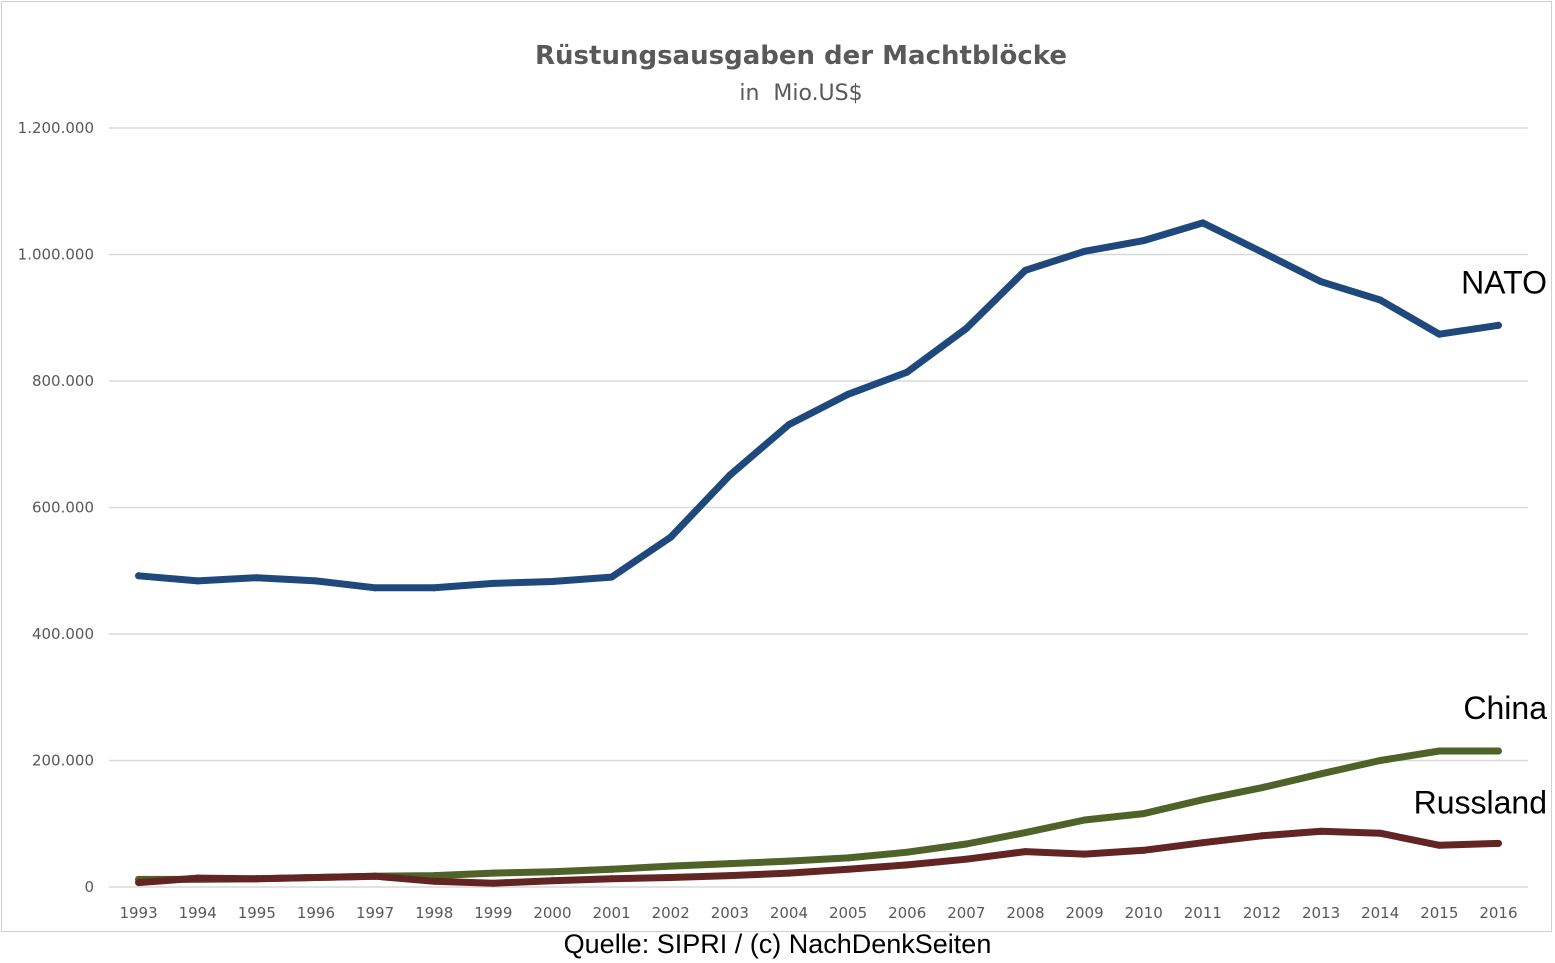 The image size is (1555, 963). What do you see at coordinates (907, 913) in the screenshot?
I see `x-tick-label: 2006` at bounding box center [907, 913].